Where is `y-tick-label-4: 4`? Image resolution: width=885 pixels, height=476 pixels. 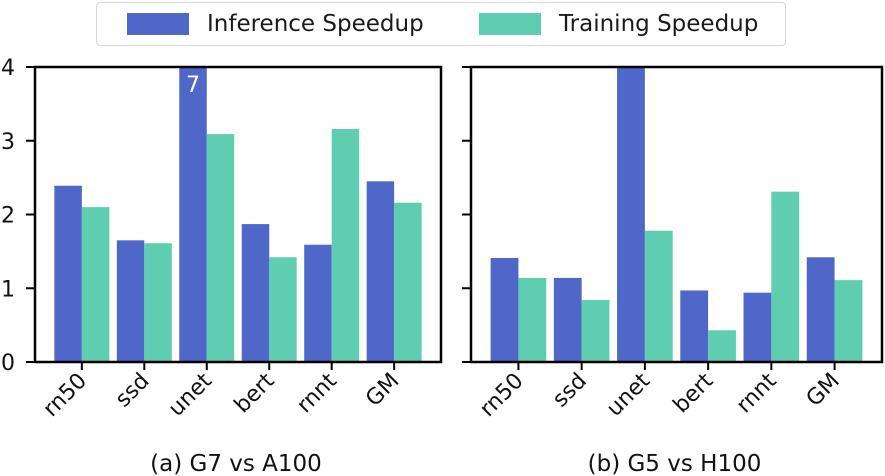 y-tick-label-4: 4 is located at coordinates (8, 68).